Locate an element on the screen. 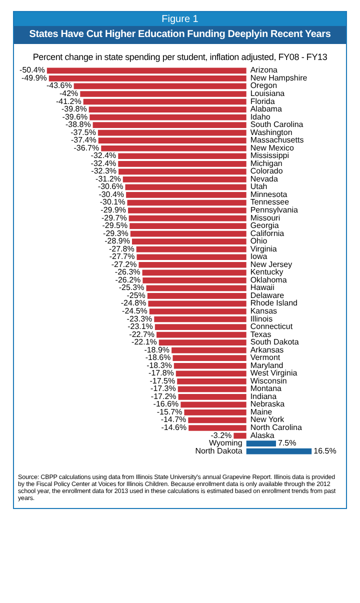 This screenshot has height=603, width=360. y-tick-label: Iowa is located at coordinates (259, 257).